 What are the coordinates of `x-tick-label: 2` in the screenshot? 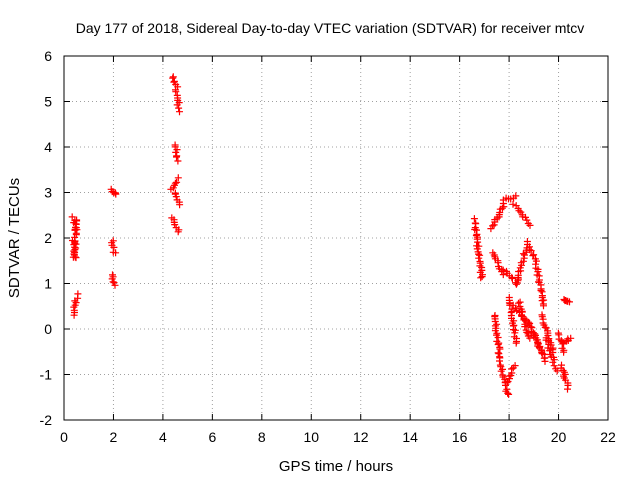 It's located at (114, 437).